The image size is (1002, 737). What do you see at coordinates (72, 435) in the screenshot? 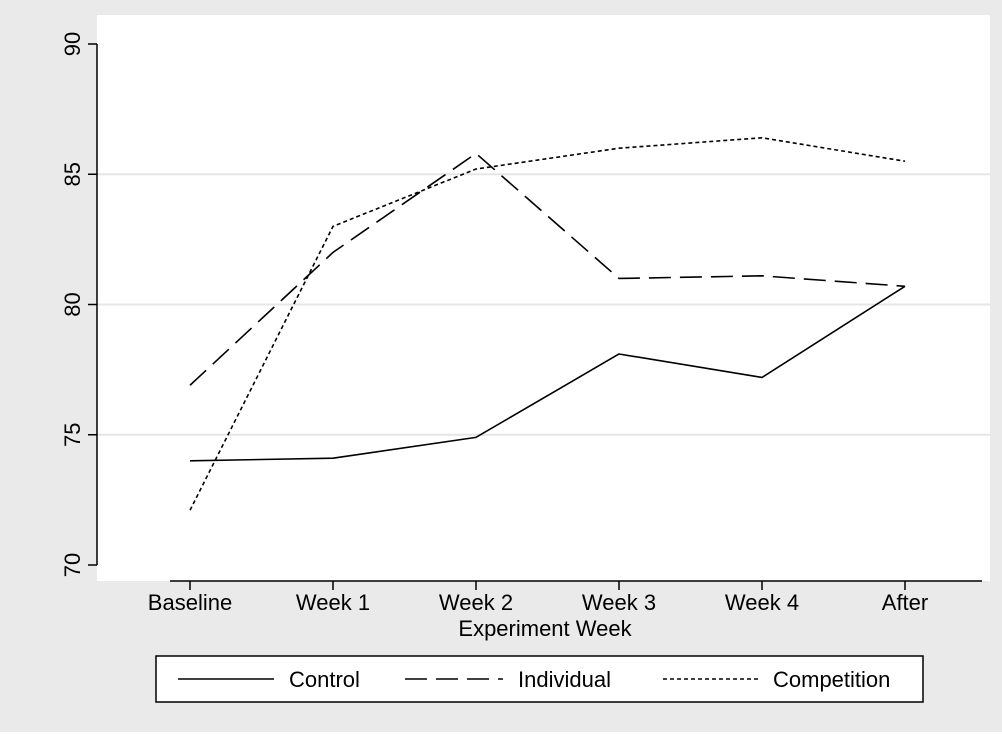
I see `y-tick-label: 75` at bounding box center [72, 435].